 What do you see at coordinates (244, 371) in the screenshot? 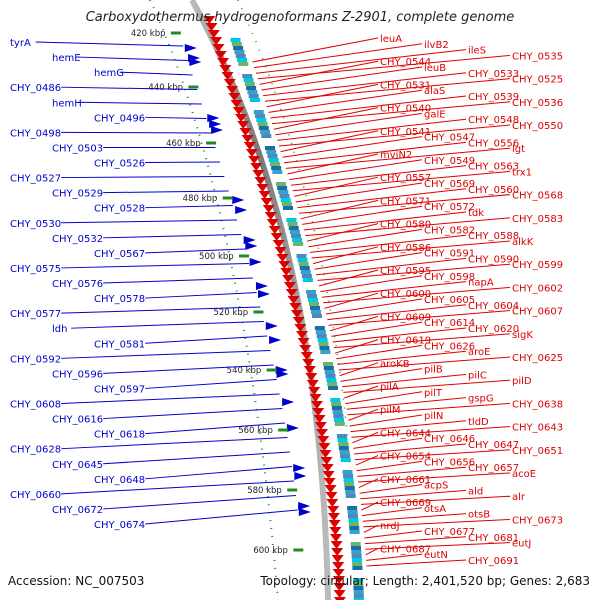
I see `scale-label: 540 kbp` at bounding box center [244, 371].